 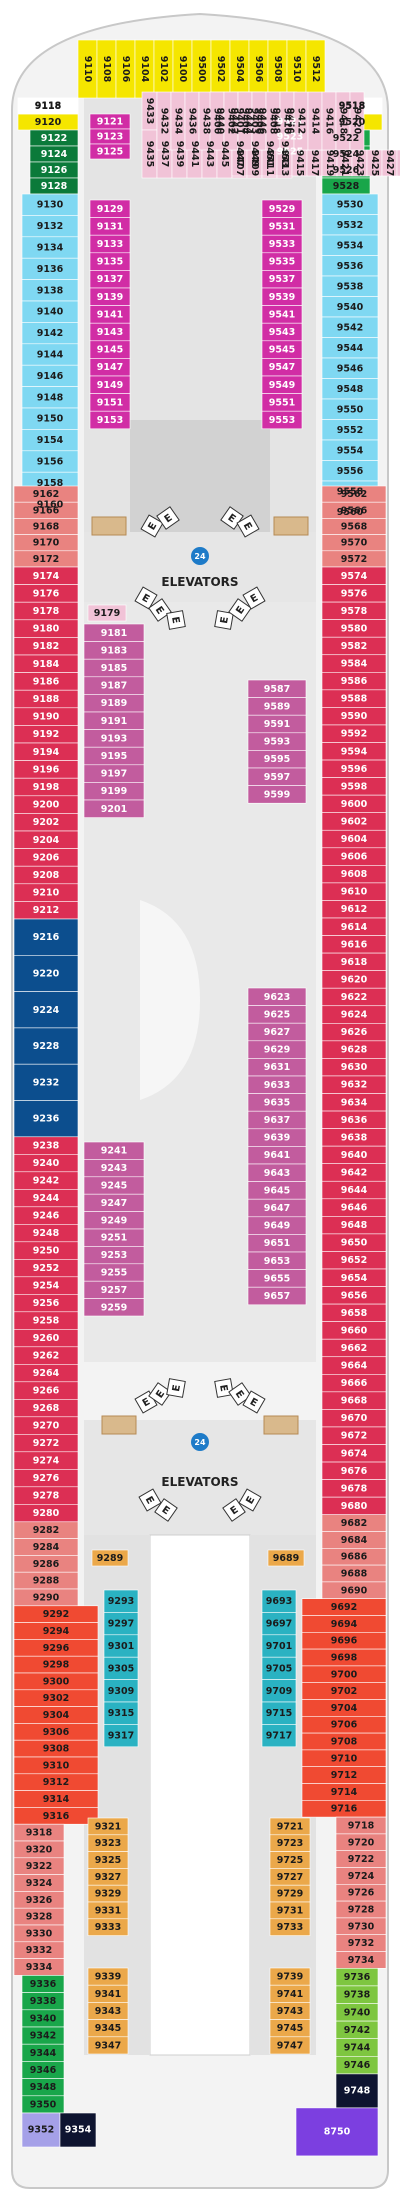 What do you see at coordinates (46, 1408) in the screenshot?
I see `cabin-label-9268: 9268` at bounding box center [46, 1408].